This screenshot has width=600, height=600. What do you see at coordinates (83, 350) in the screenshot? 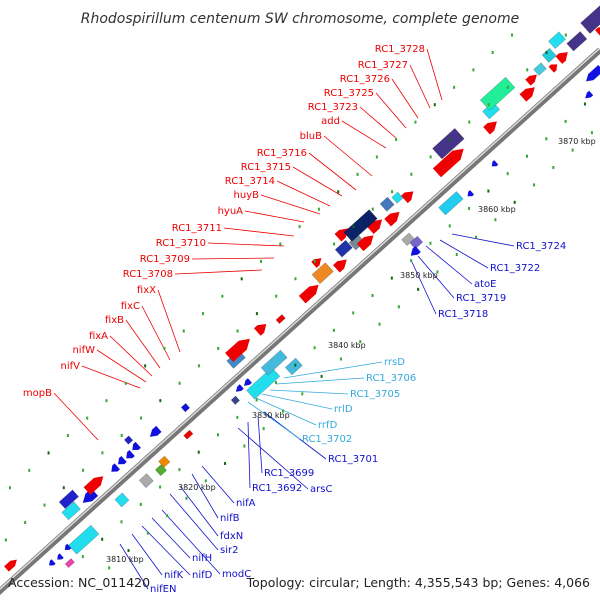
I see `gene-label-nifw: nifW` at bounding box center [83, 350].